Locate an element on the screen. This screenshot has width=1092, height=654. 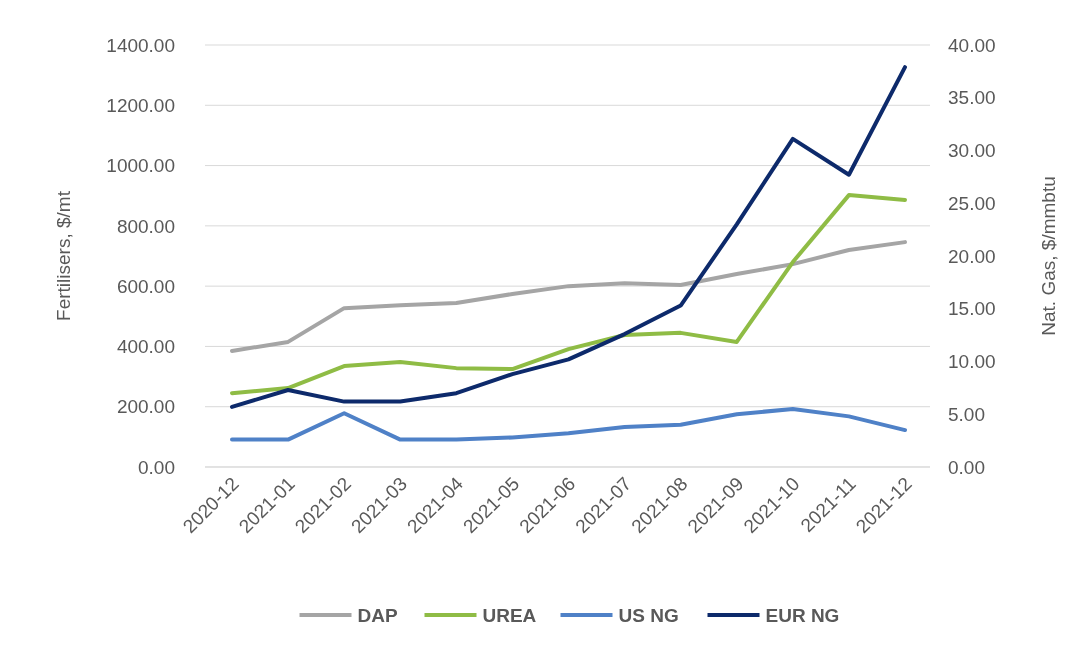
y2-tick-label: 5.00 is located at coordinates (966, 414).